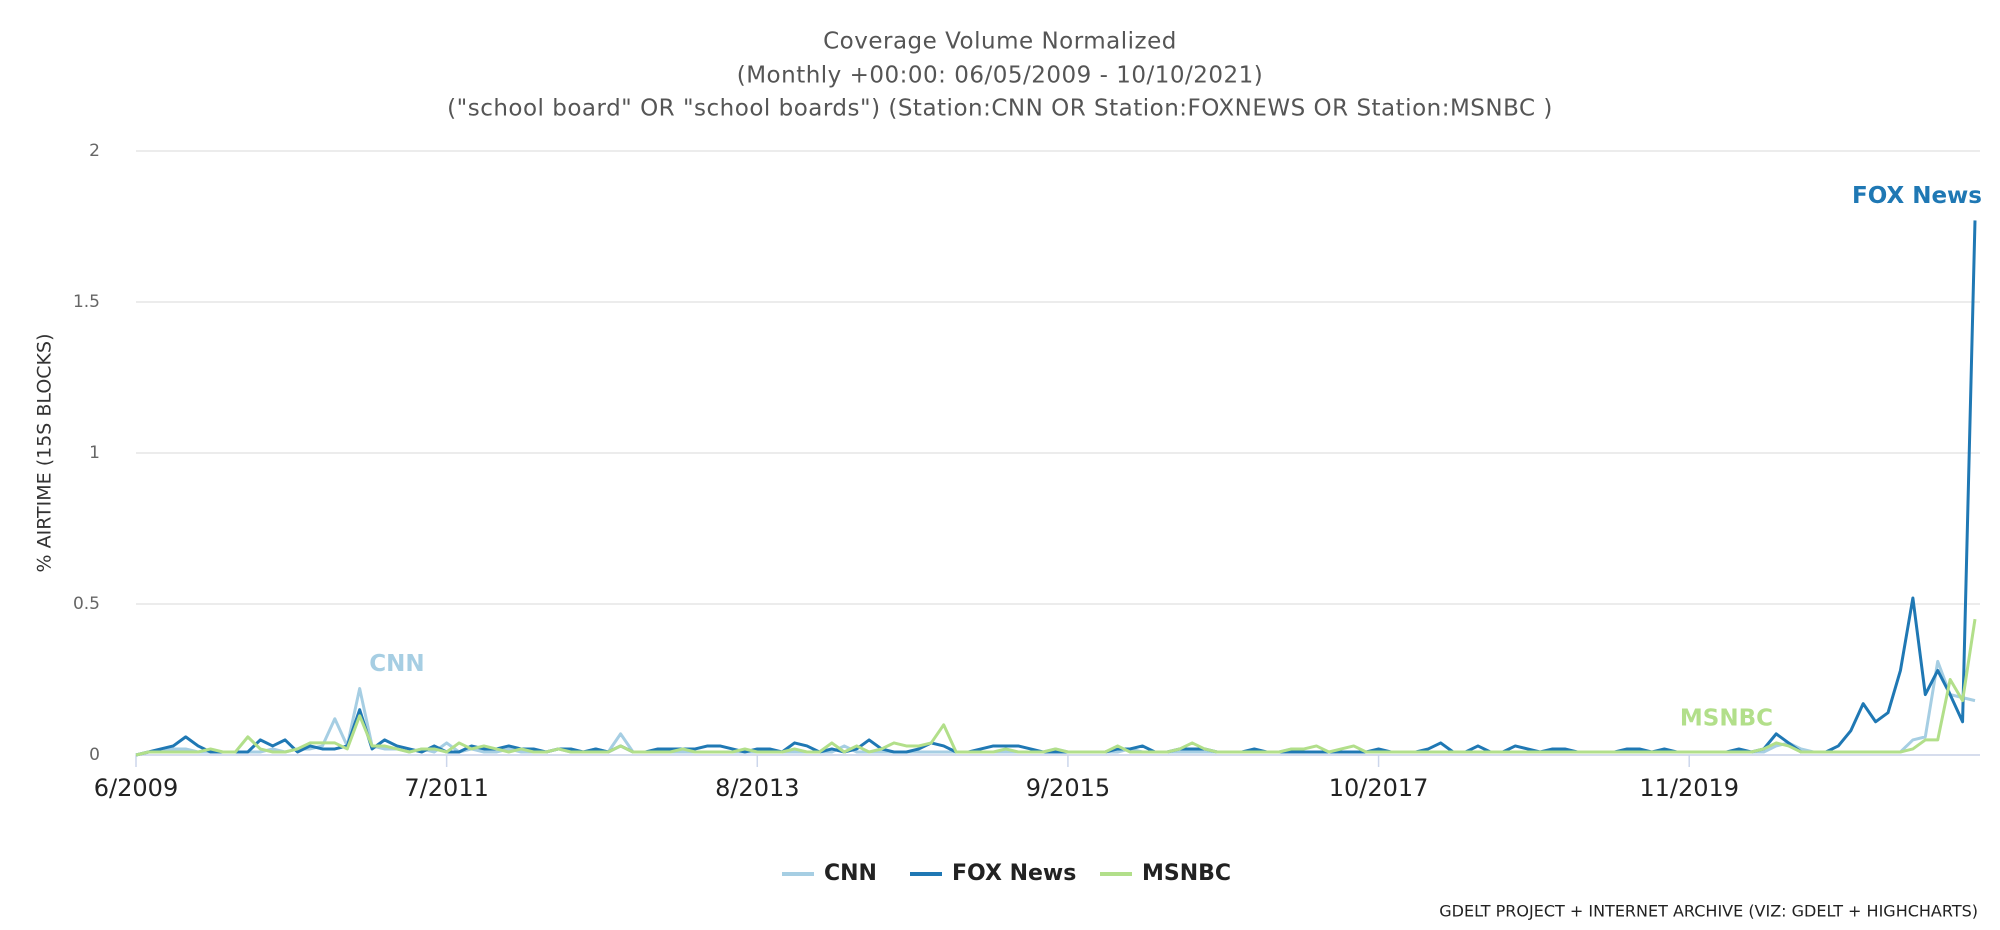 The height and width of the screenshot is (930, 2000). Describe the element at coordinates (396, 664) in the screenshot. I see `annotation: CNN` at that location.